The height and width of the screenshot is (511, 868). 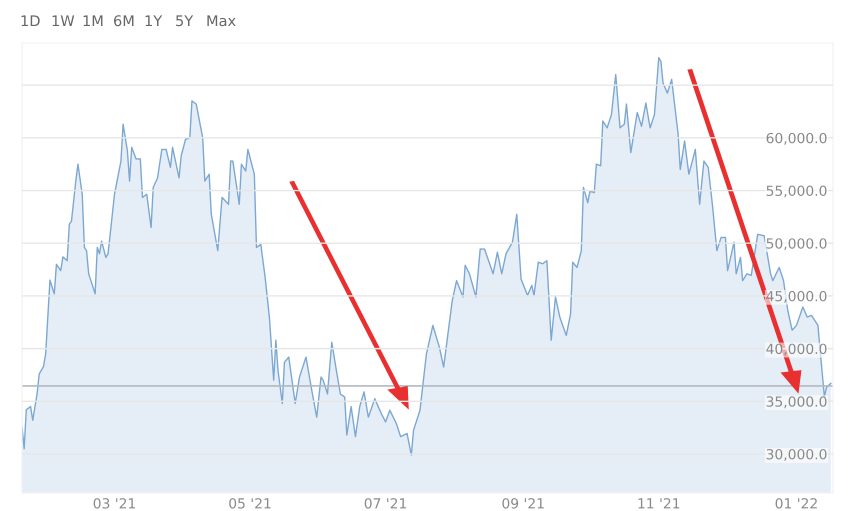 What do you see at coordinates (221, 20) in the screenshot?
I see `text: Max` at bounding box center [221, 20].